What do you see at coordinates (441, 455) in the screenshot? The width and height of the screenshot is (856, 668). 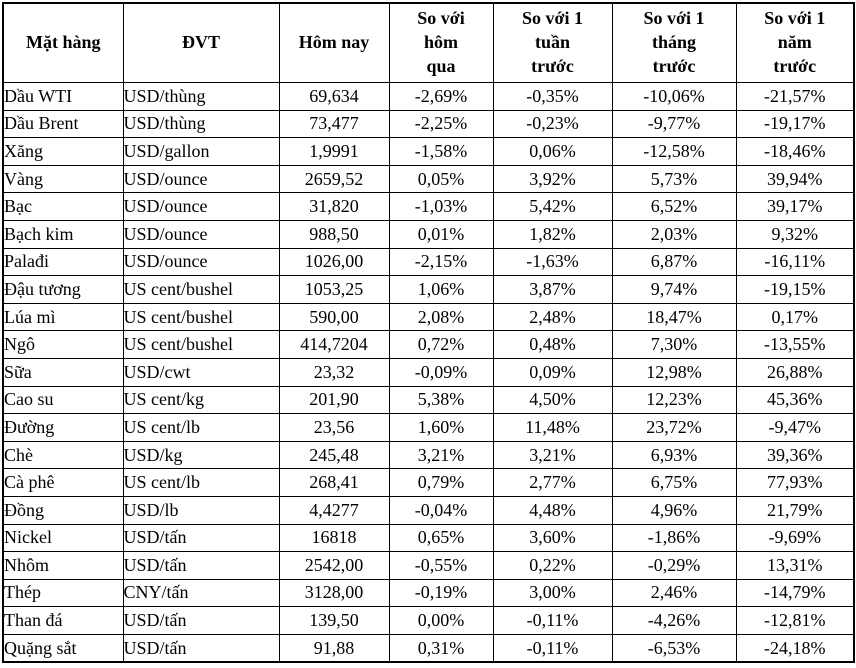 I see `cell-vs-yesterday: 3,21%` at bounding box center [441, 455].